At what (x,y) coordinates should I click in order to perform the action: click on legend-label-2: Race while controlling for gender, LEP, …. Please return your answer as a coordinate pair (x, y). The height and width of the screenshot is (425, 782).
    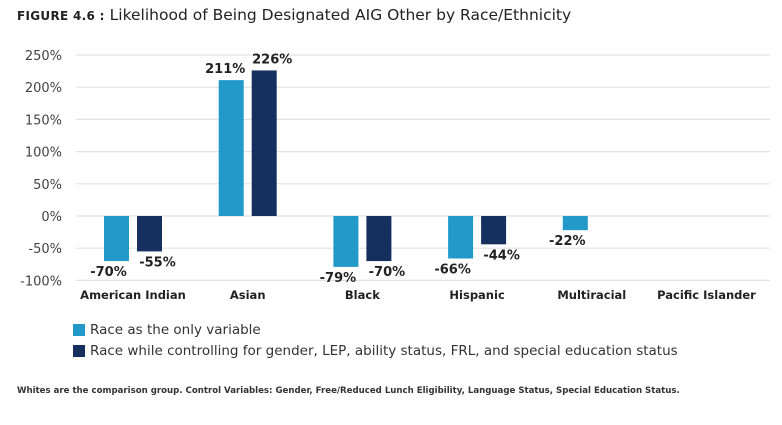
    Looking at the image, I should click on (384, 351).